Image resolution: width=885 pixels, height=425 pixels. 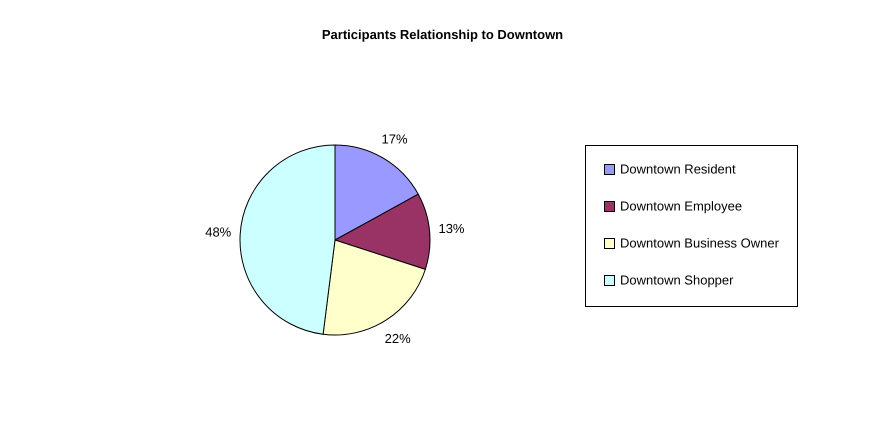 I want to click on chart-title: Participants Relationship to Downtown, so click(x=443, y=34).